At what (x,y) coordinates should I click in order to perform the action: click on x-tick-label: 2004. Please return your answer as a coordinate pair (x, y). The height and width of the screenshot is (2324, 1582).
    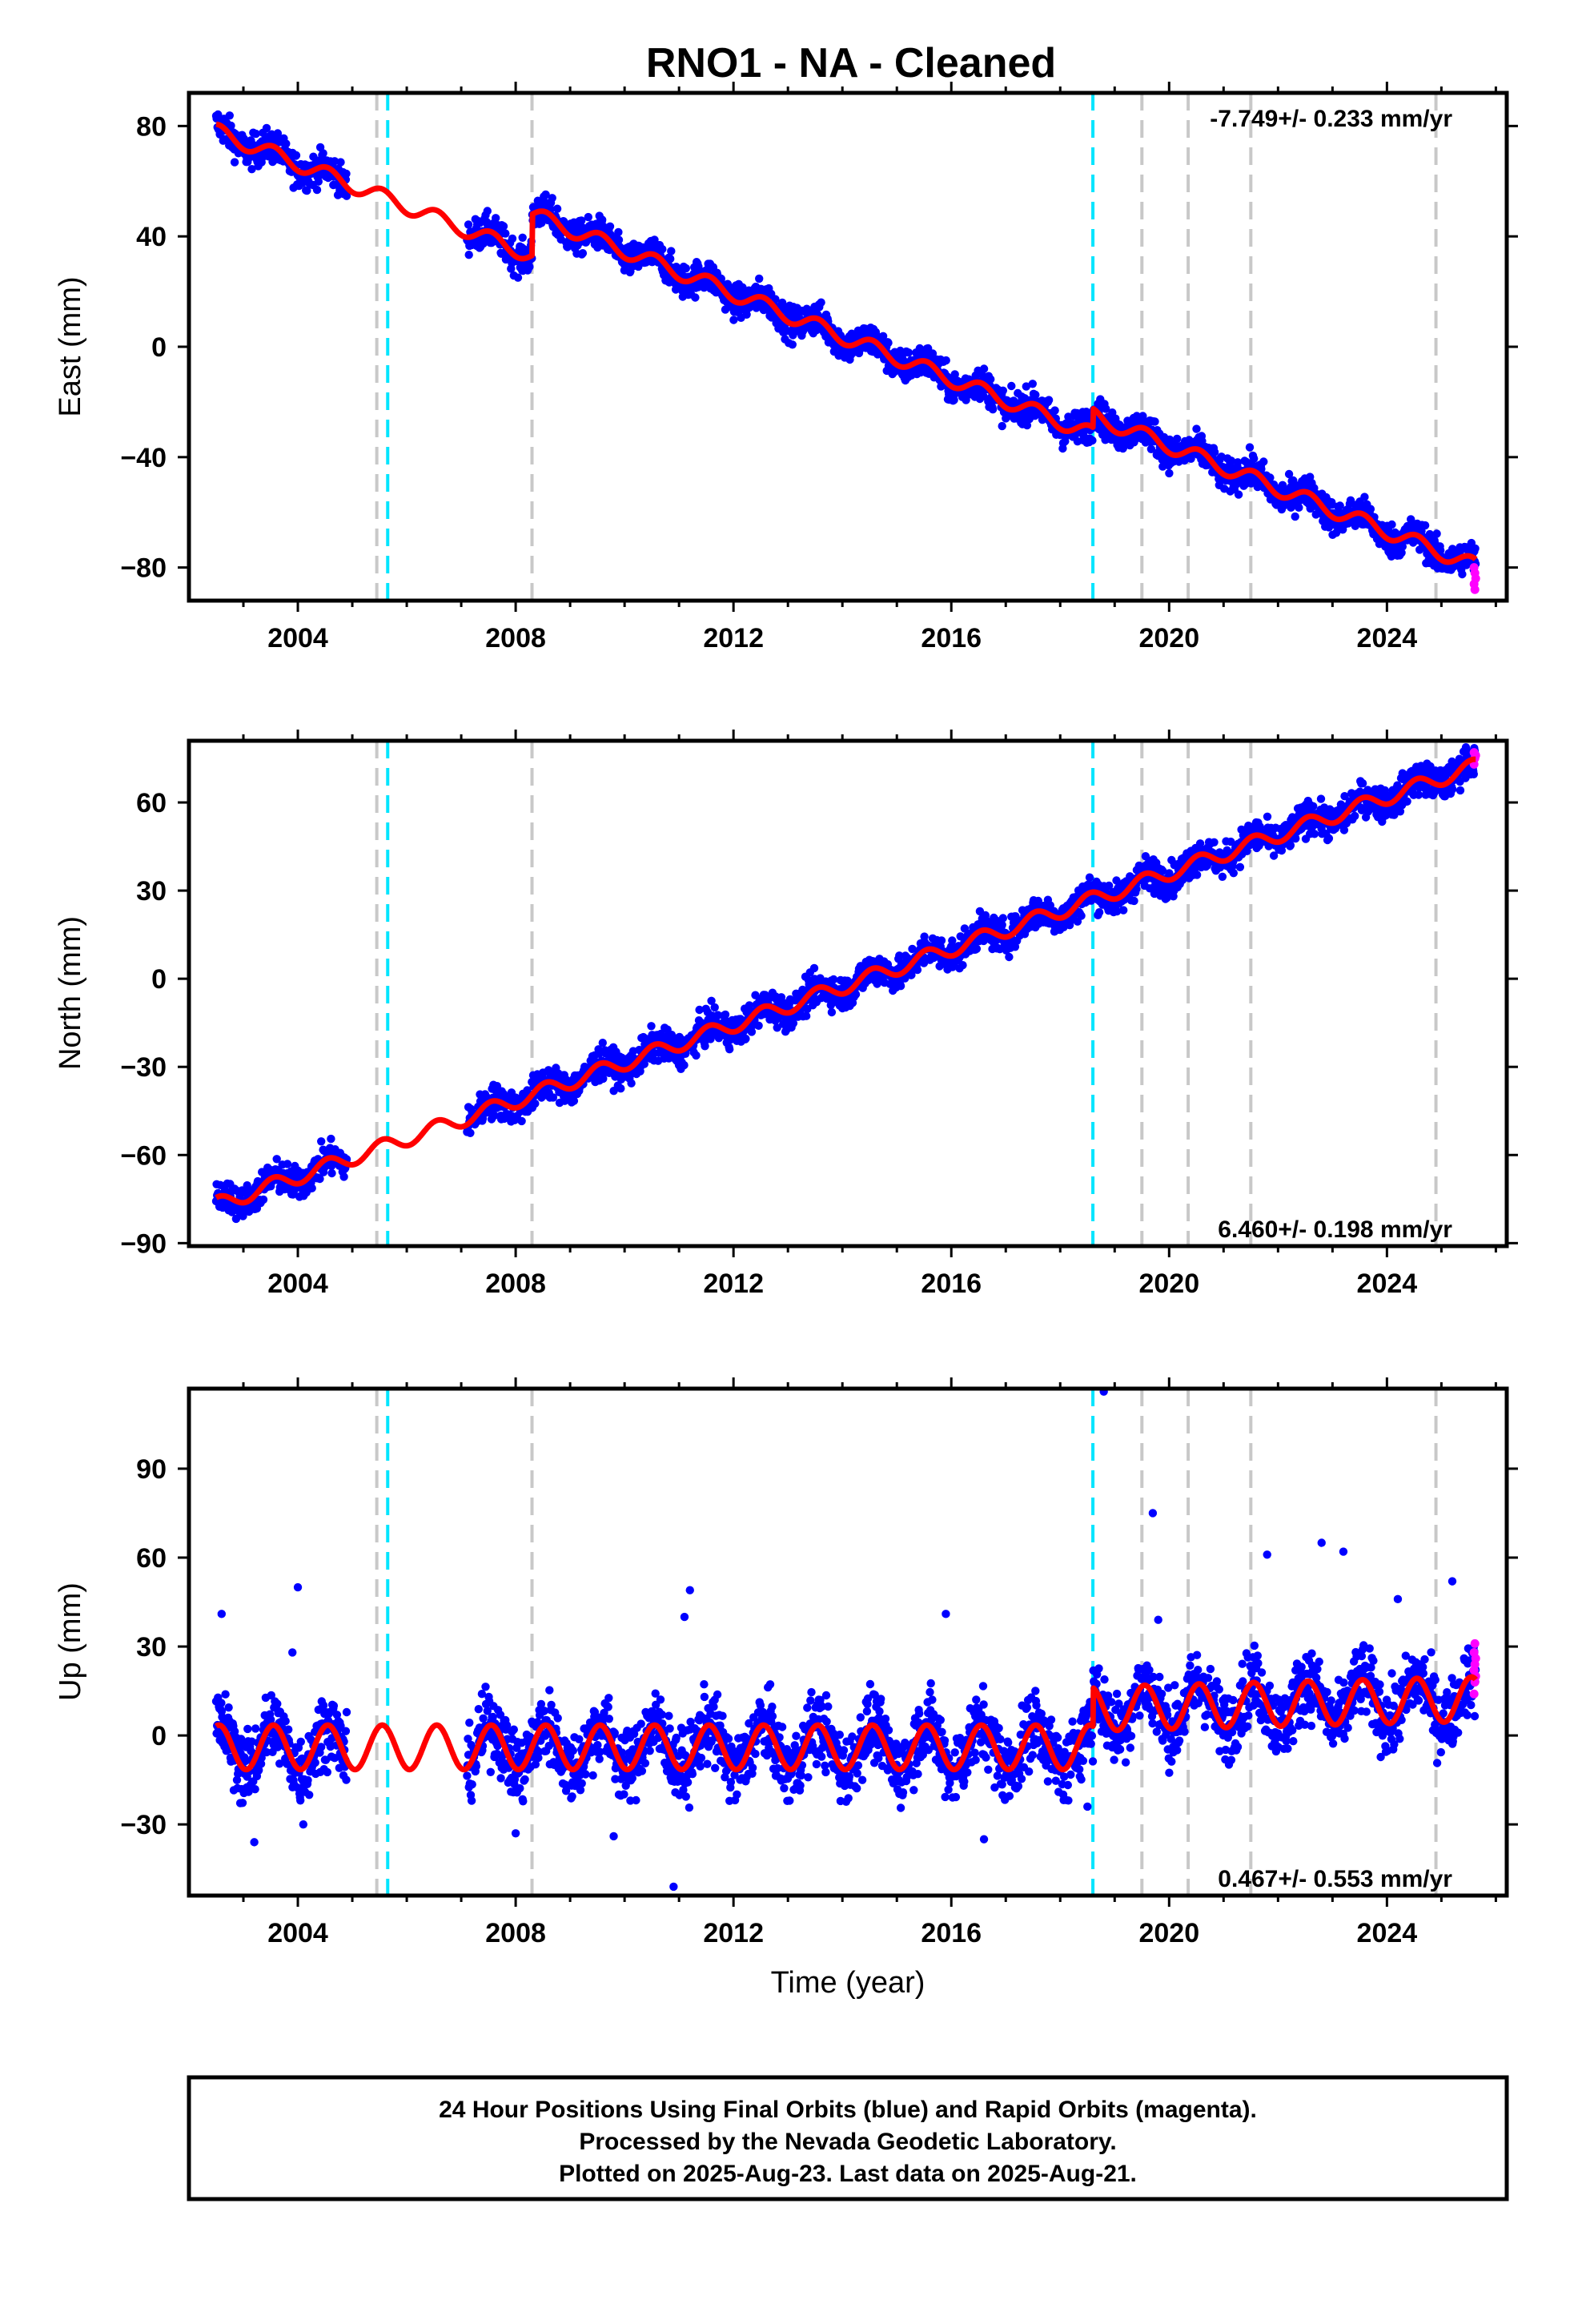
    Looking at the image, I should click on (297, 638).